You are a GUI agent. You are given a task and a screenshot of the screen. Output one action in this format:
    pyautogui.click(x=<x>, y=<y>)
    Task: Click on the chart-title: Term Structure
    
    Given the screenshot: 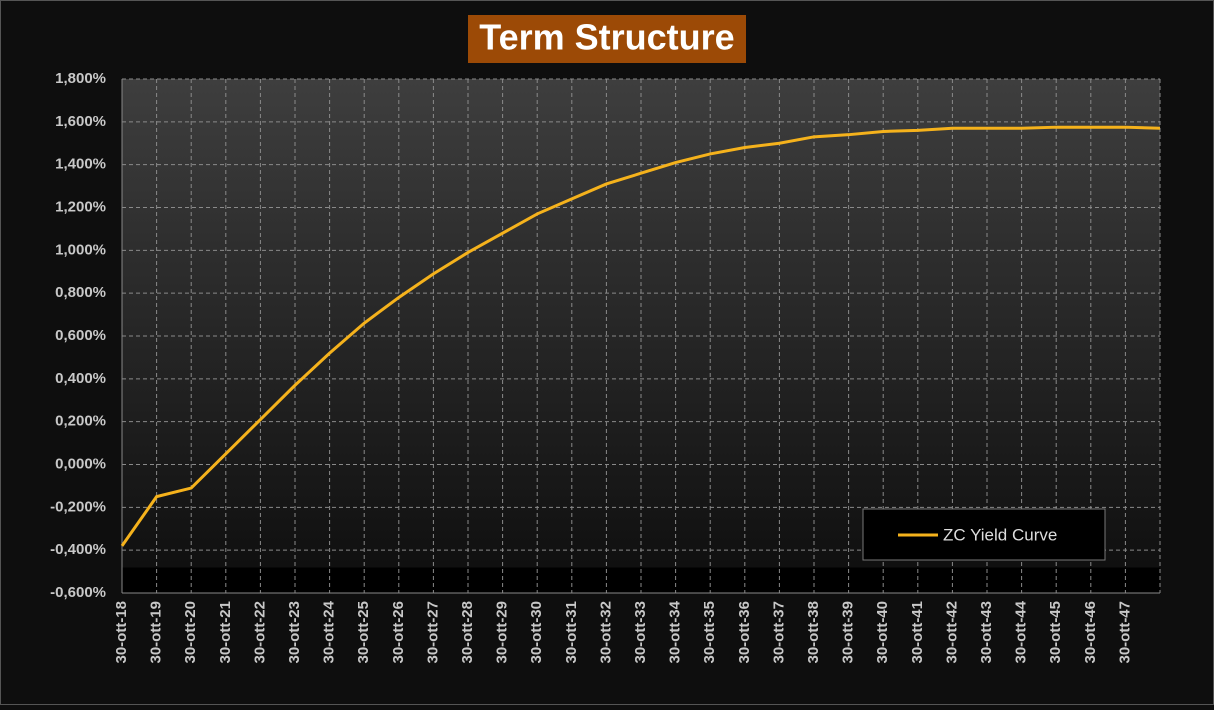 What is the action you would take?
    pyautogui.click(x=606, y=37)
    